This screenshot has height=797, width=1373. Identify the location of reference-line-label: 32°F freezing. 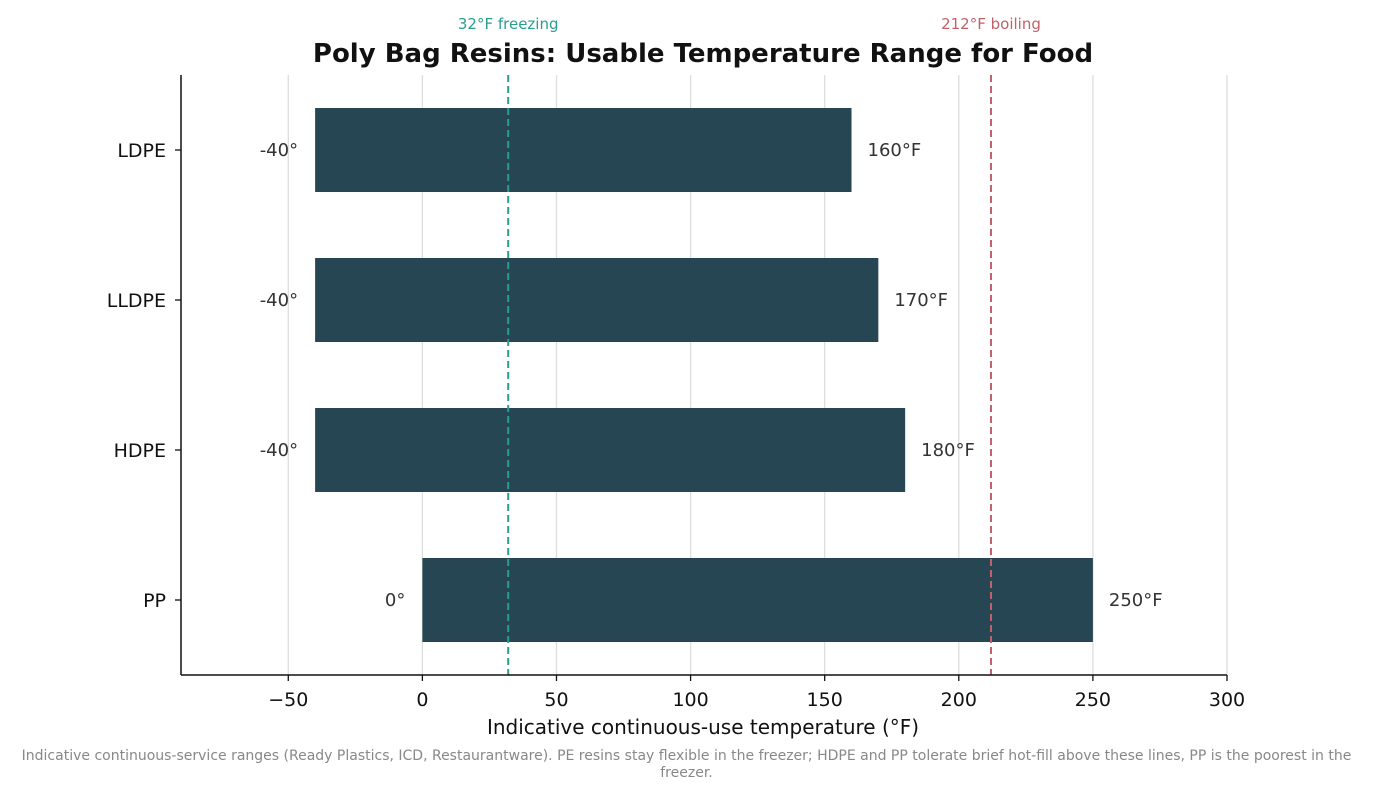
(508, 24).